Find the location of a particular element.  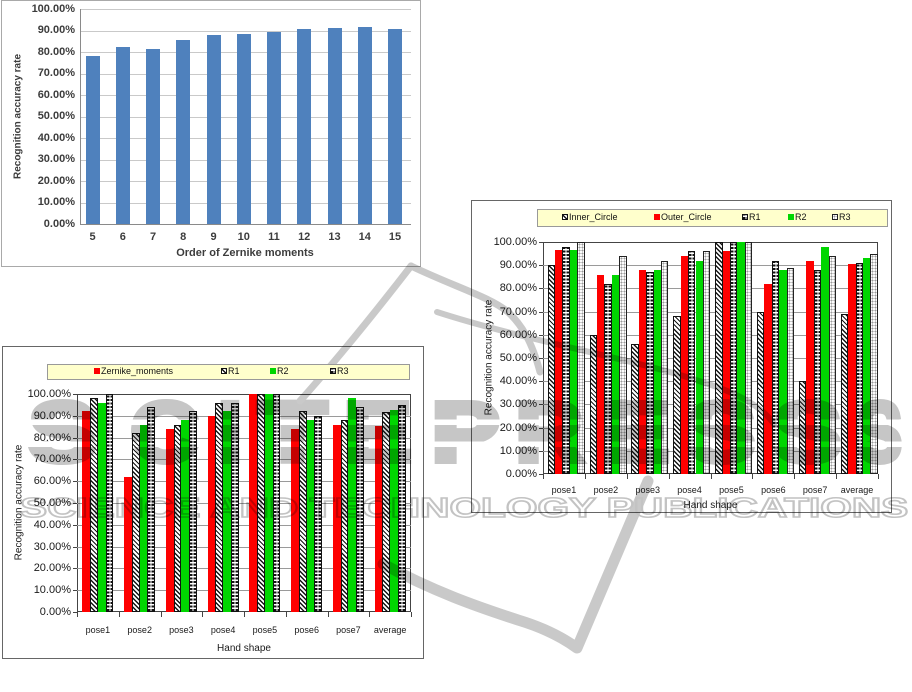

svg-text:SCIENCE AND TECHNOLOGY PUBLICA: SCIENCE AND TECHNOLOGY PUBLICATIONS is located at coordinates (464, 508).